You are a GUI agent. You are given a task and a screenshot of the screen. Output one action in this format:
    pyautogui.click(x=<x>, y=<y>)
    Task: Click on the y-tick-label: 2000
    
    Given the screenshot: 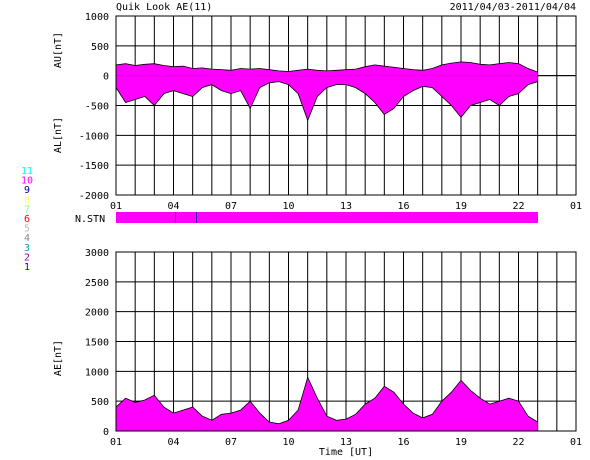 What is the action you would take?
    pyautogui.click(x=97, y=313)
    